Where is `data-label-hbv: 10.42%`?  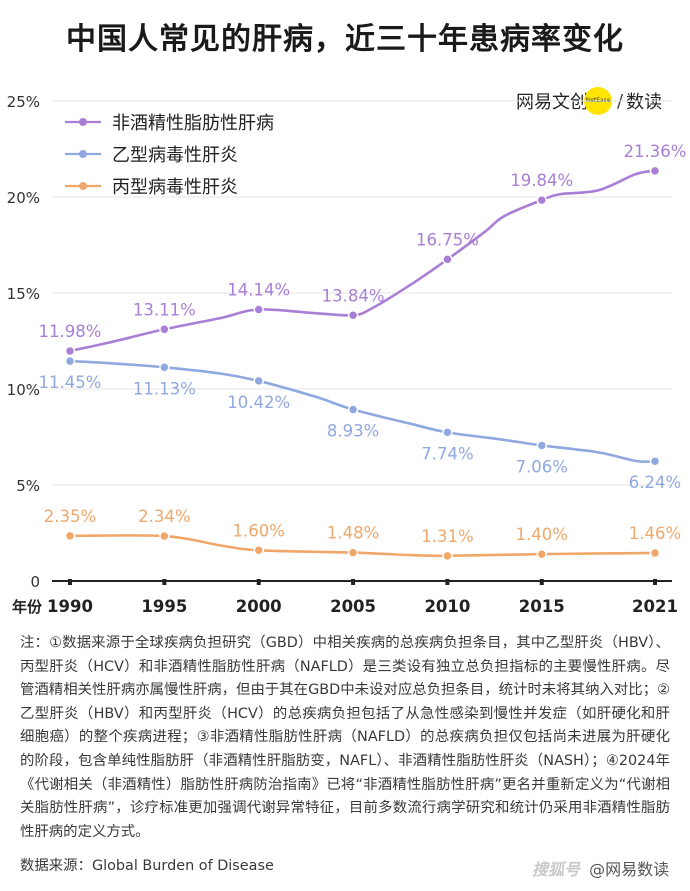
data-label-hbv: 10.42% is located at coordinates (258, 402).